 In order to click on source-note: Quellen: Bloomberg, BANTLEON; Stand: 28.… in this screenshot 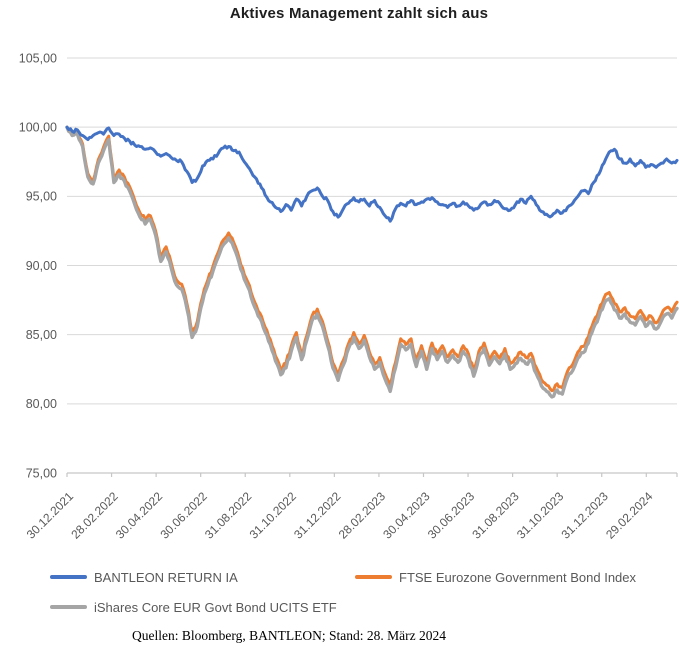, I will do `click(289, 635)`.